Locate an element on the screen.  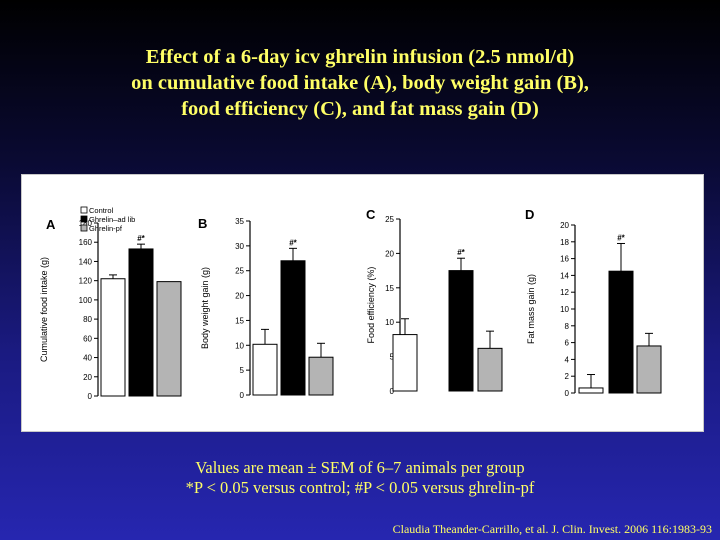
y-tick-label-c: 5 is located at coordinates (392, 357).